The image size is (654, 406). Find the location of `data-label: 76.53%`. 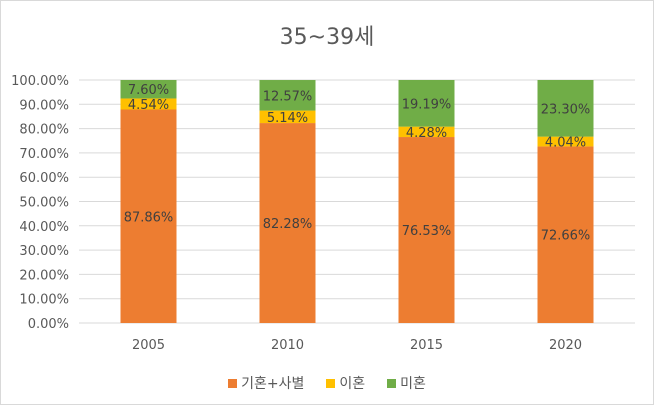

data-label: 76.53% is located at coordinates (427, 231).